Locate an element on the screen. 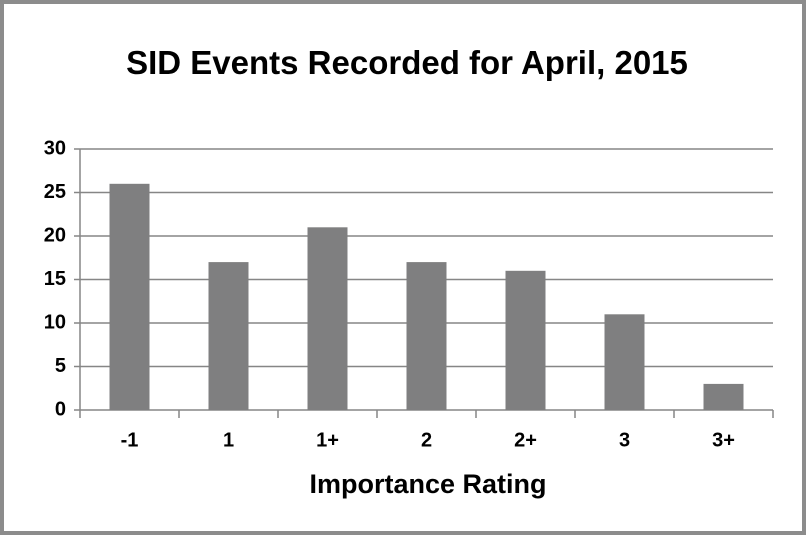 This screenshot has width=806, height=535. x-tick-label: 1+ is located at coordinates (327, 440).